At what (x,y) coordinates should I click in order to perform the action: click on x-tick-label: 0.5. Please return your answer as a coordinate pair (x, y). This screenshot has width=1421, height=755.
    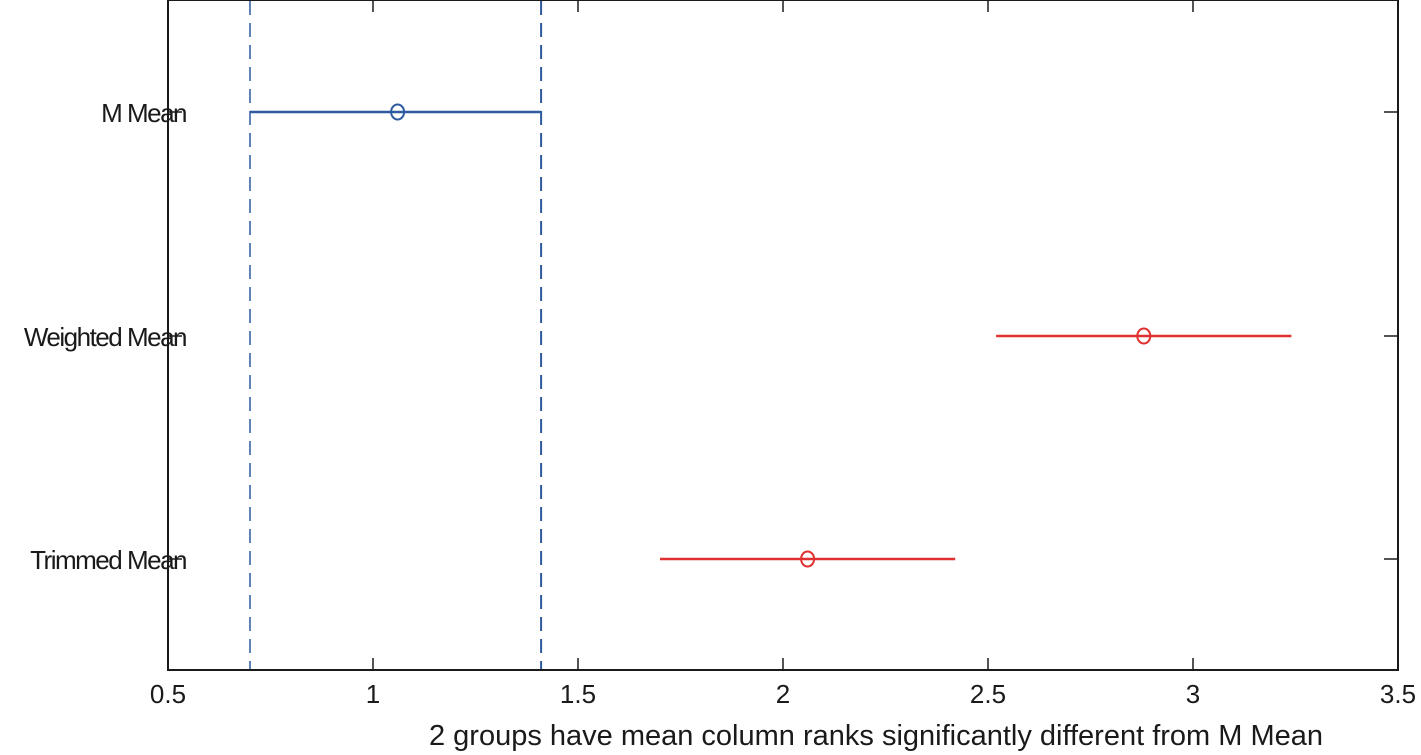
    Looking at the image, I should click on (168, 694).